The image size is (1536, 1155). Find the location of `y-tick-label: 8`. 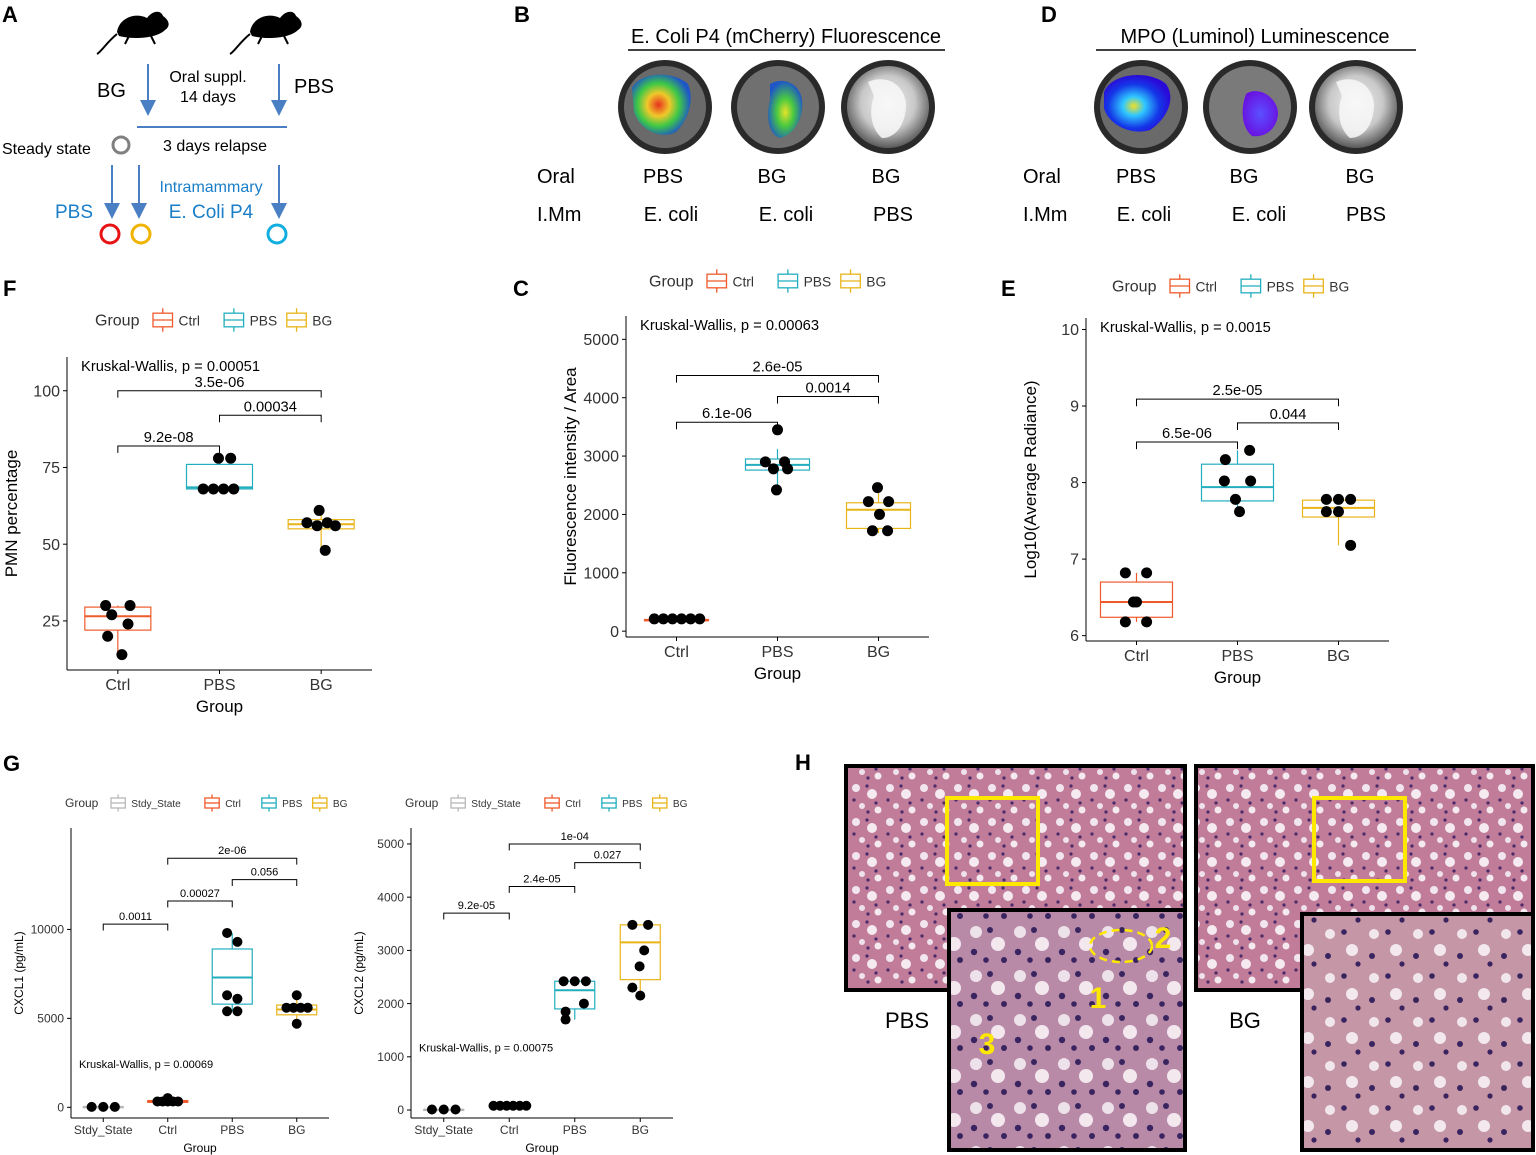

y-tick-label: 8 is located at coordinates (1074, 483).